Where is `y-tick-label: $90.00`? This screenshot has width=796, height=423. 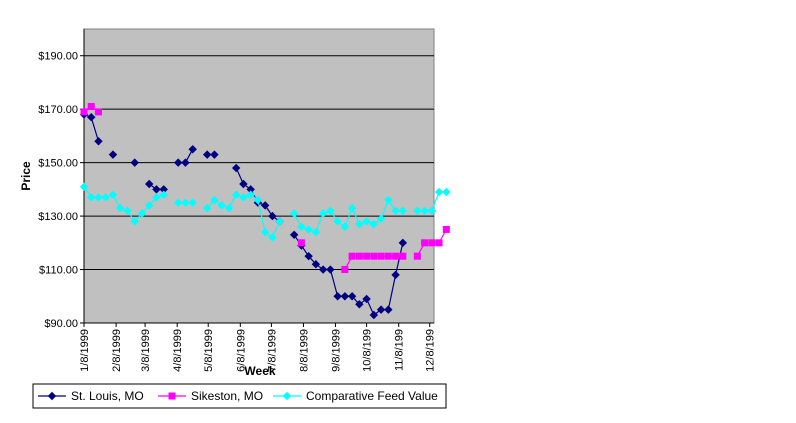 y-tick-label: $90.00 is located at coordinates (61, 324).